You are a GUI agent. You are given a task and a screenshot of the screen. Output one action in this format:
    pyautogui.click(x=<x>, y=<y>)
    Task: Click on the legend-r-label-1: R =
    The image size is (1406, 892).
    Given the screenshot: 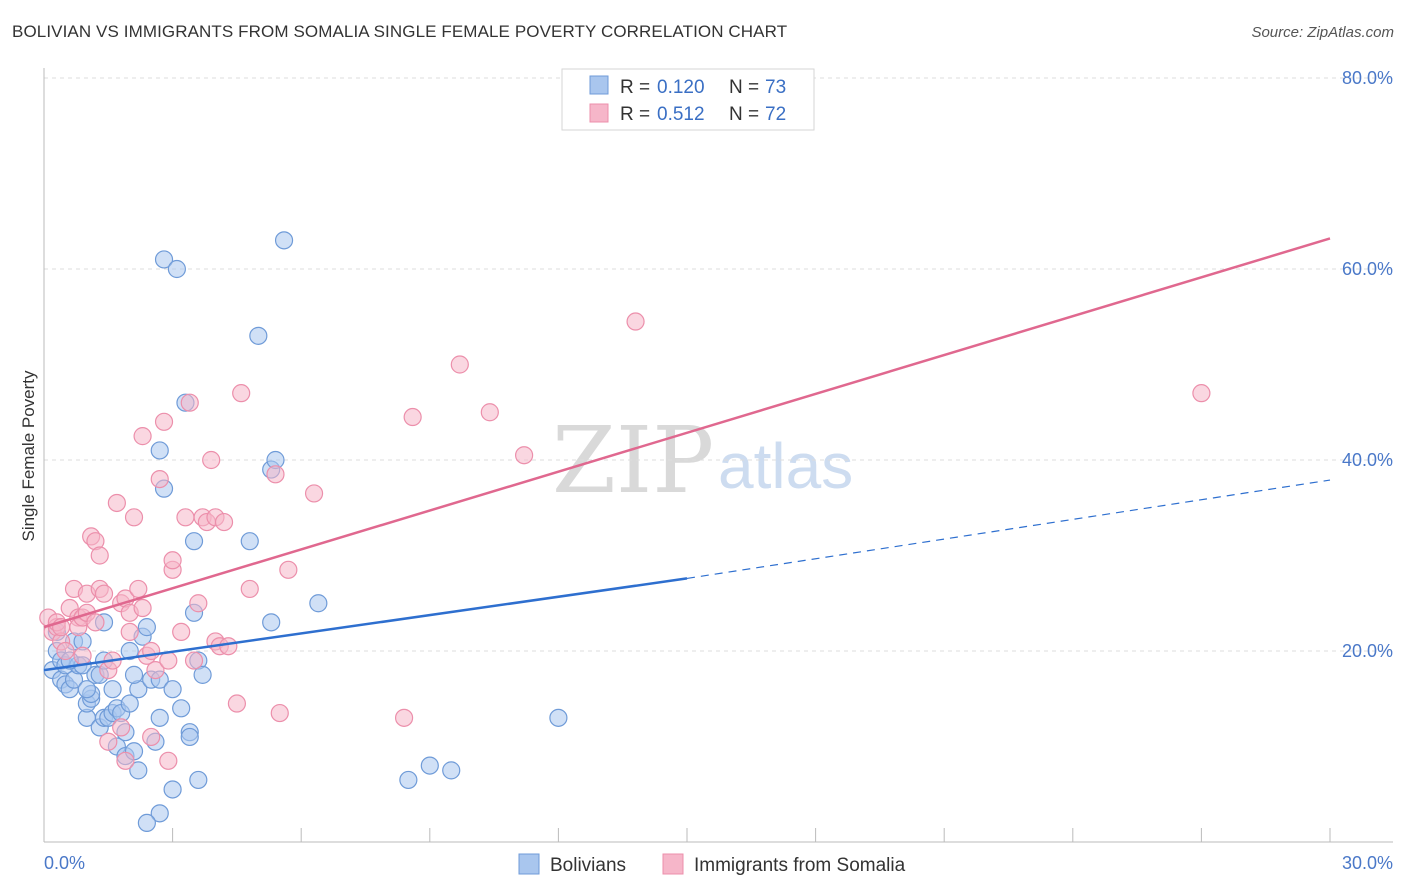 What is the action you would take?
    pyautogui.click(x=635, y=87)
    